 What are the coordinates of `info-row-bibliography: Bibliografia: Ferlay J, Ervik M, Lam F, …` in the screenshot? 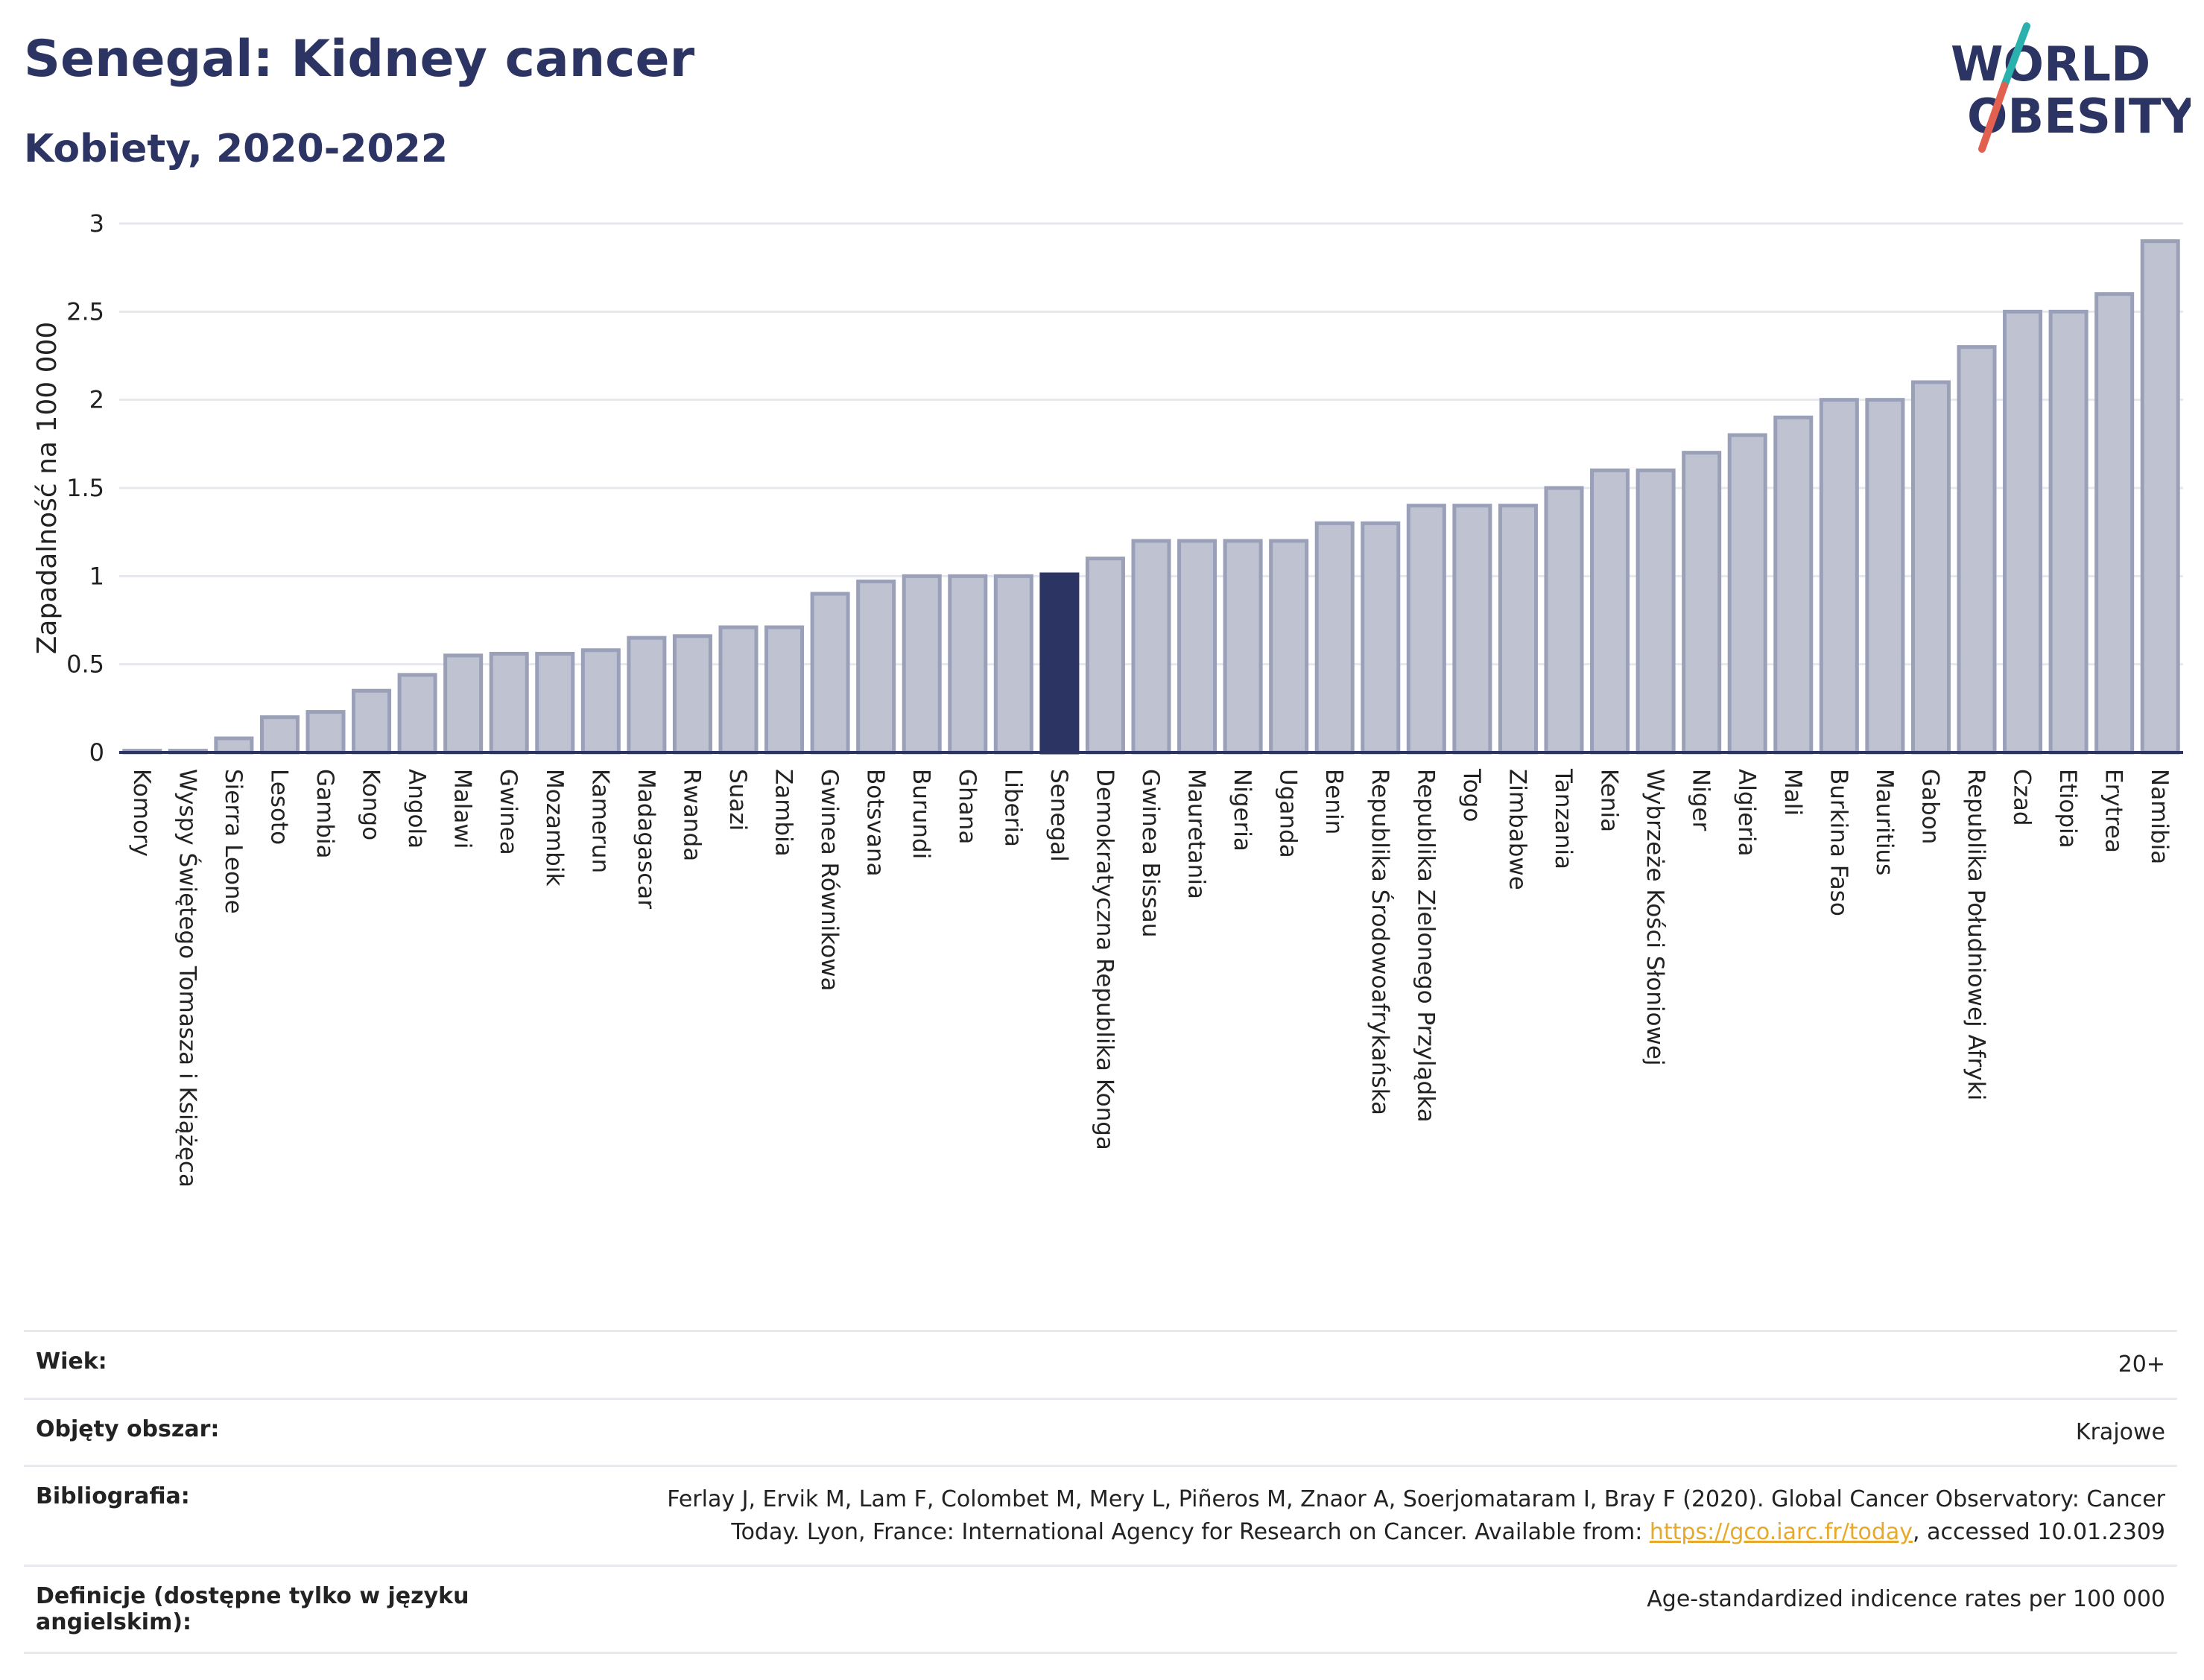 It's located at (1100, 1515).